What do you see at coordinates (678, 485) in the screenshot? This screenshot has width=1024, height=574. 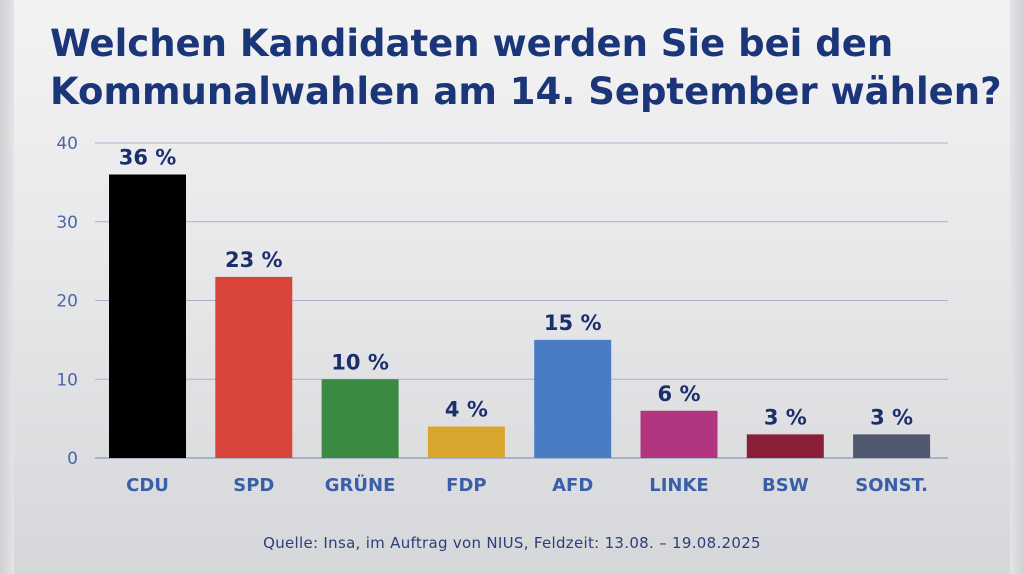 I see `category-label-linke: LINKE` at bounding box center [678, 485].